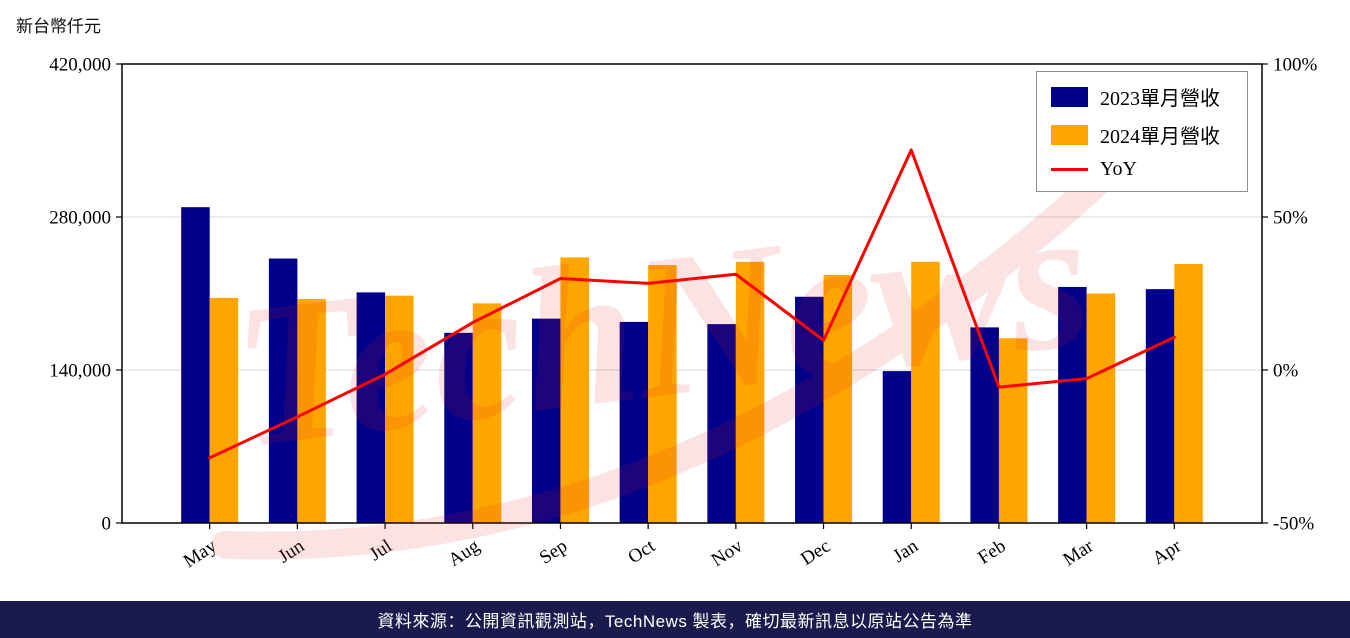  Describe the element at coordinates (1078, 552) in the screenshot. I see `svg-text: Mar` at that location.